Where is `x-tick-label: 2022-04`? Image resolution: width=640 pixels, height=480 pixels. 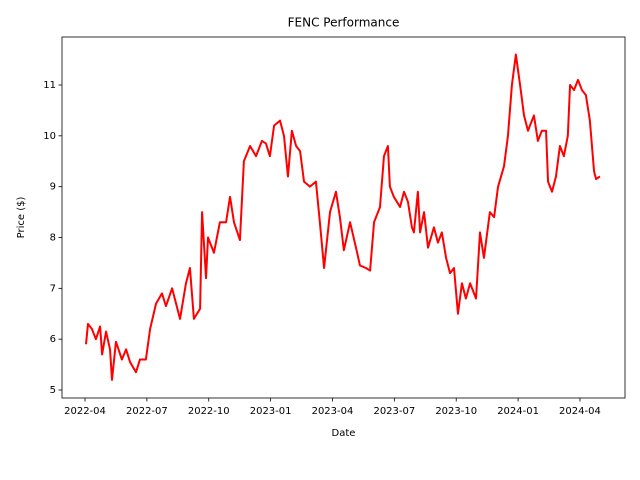
x-tick-label: 2022-04 is located at coordinates (85, 411).